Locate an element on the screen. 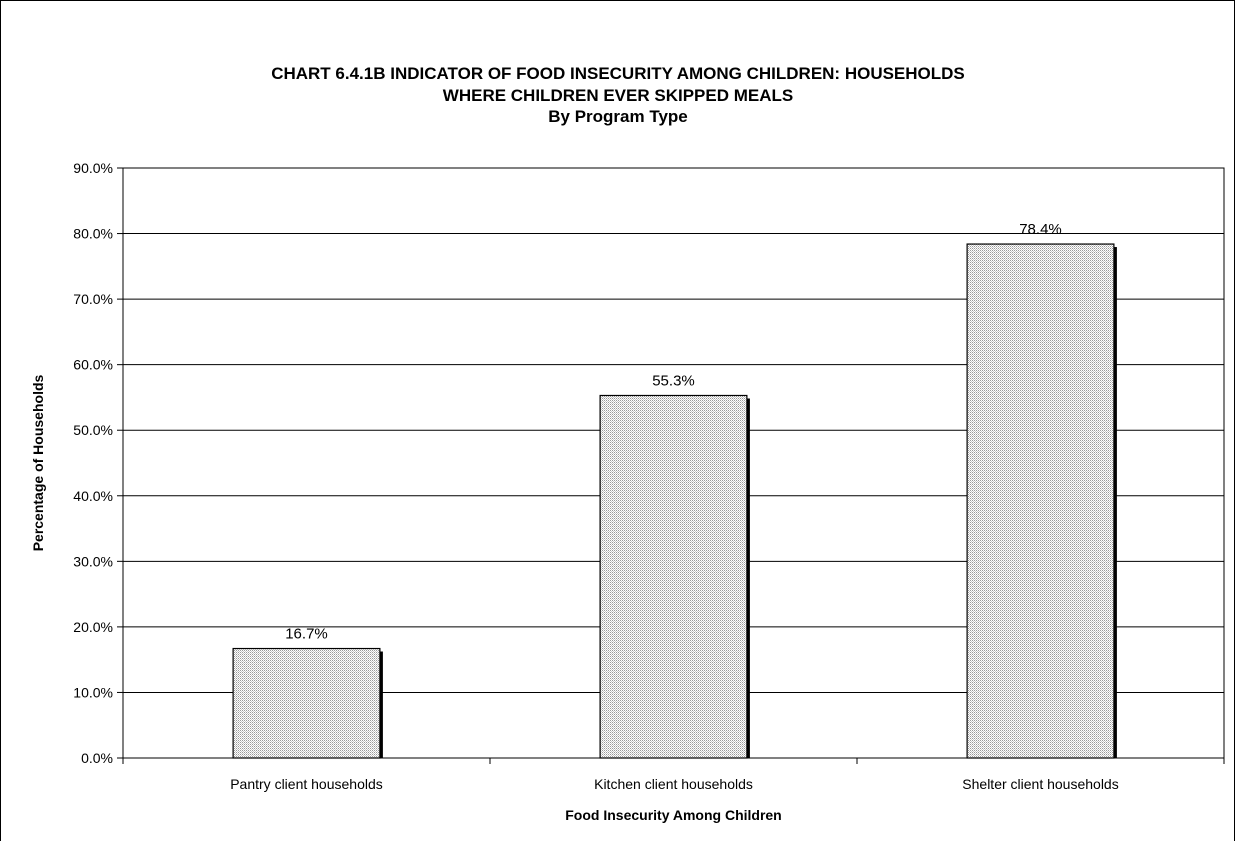 The width and height of the screenshot is (1236, 842). y-tick-label: 70.0% is located at coordinates (93, 299).